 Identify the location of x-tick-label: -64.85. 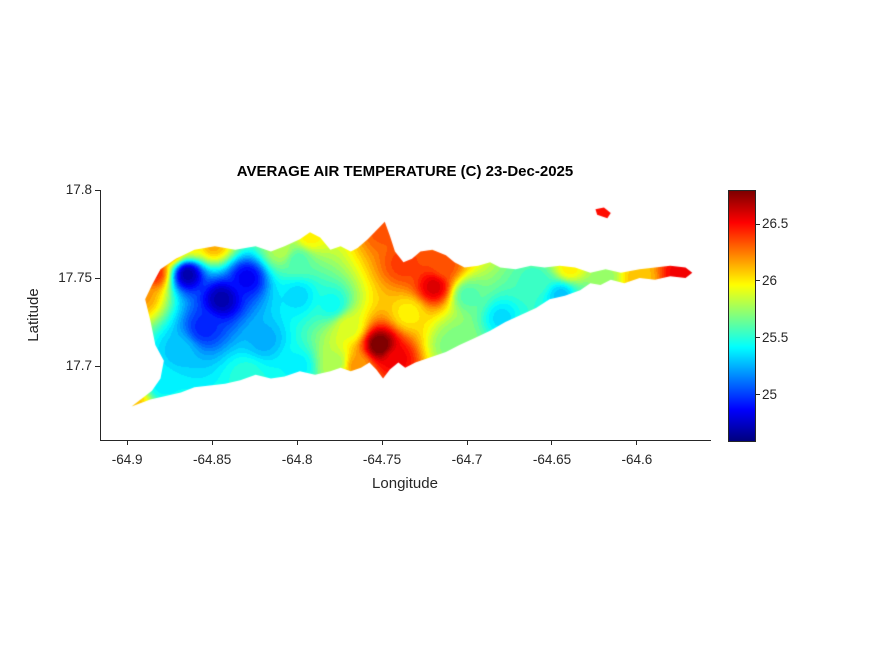
(212, 459).